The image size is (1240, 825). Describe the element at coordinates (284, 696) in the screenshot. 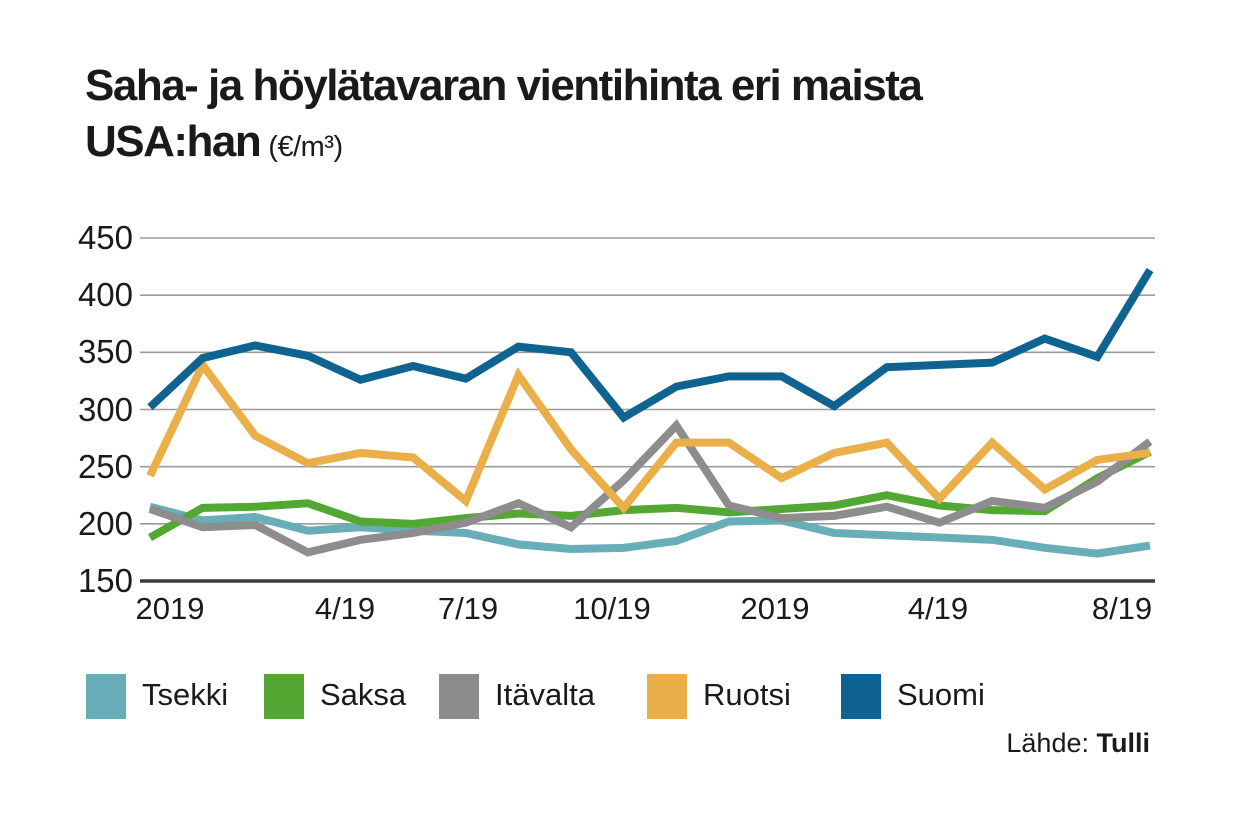

I see `legend-swatch-saksa` at that location.